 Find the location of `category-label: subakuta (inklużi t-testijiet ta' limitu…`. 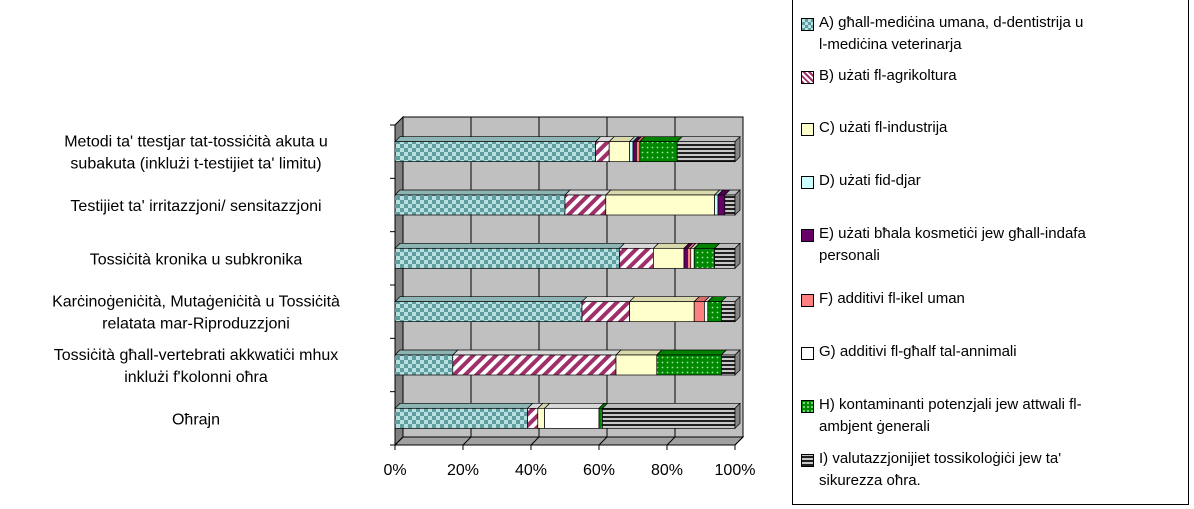

category-label: subakuta (inklużi t-testijiet ta' limitu… is located at coordinates (195, 164).